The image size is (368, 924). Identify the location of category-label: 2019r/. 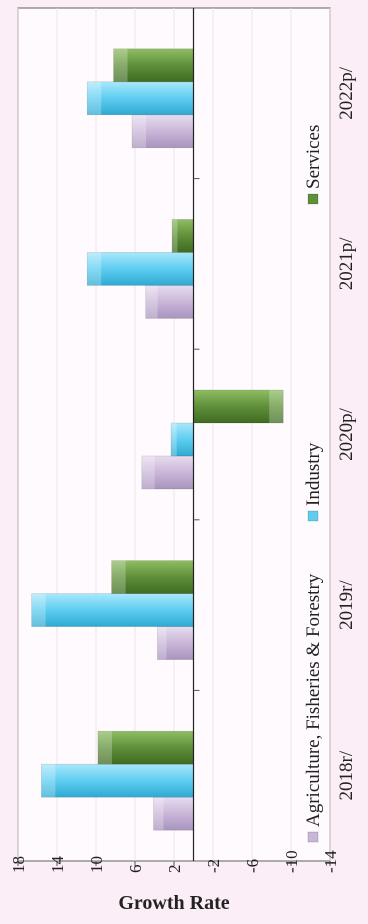
(346, 605).